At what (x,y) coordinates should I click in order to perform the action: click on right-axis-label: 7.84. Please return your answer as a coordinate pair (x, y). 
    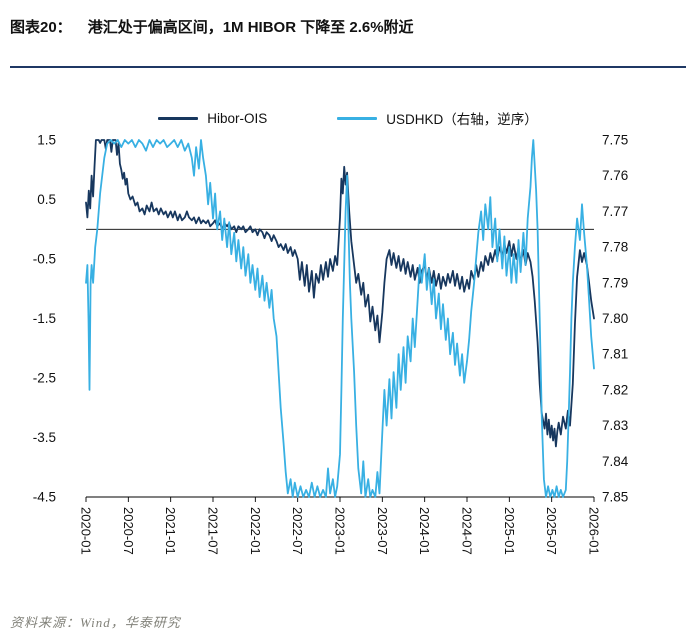
    Looking at the image, I should click on (615, 461).